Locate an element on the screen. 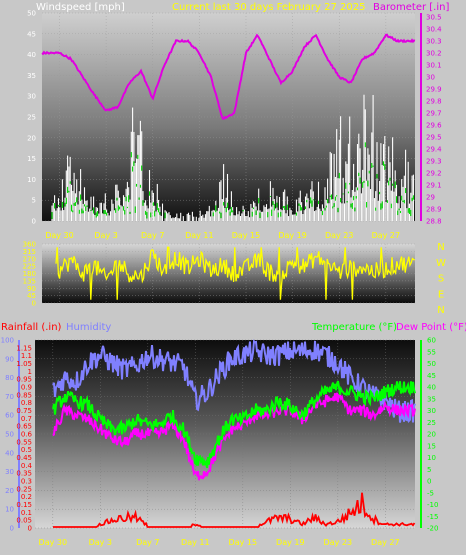 This screenshot has width=466, height=555. temp-ytick-label: 10 is located at coordinates (431, 458).